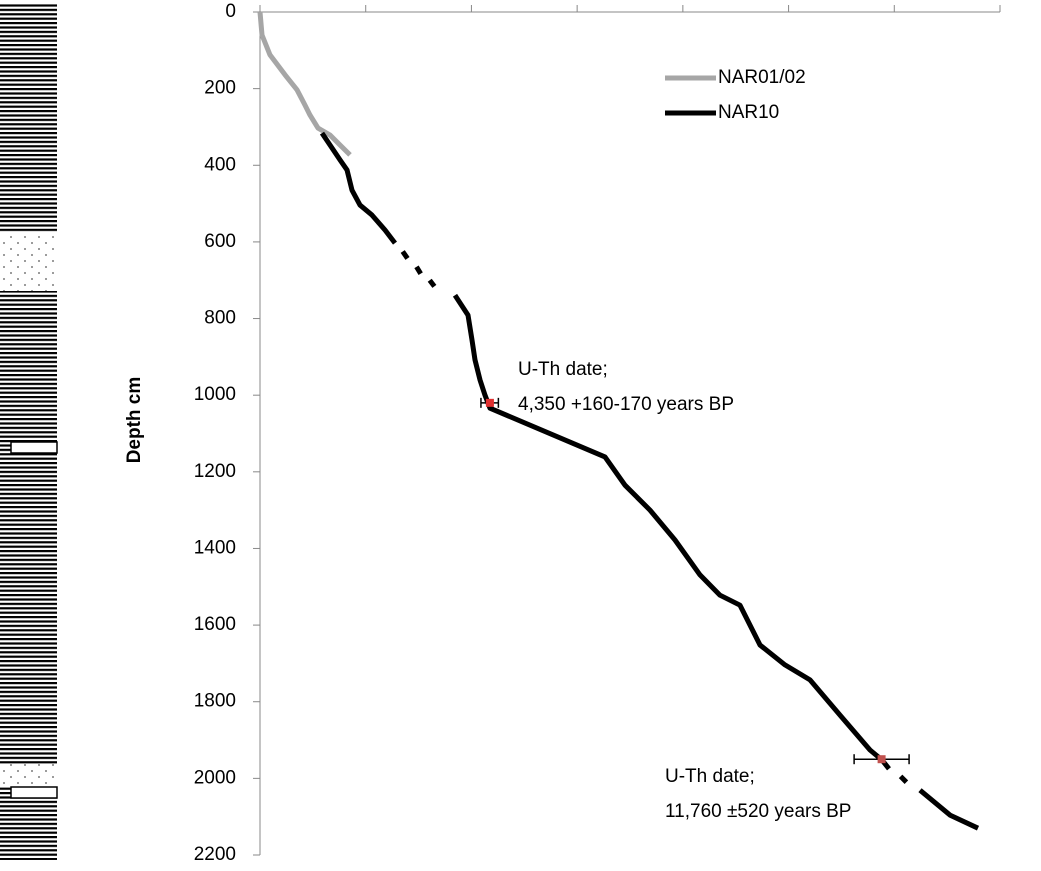  Describe the element at coordinates (304, 84) in the screenshot. I see `series-line` at that location.